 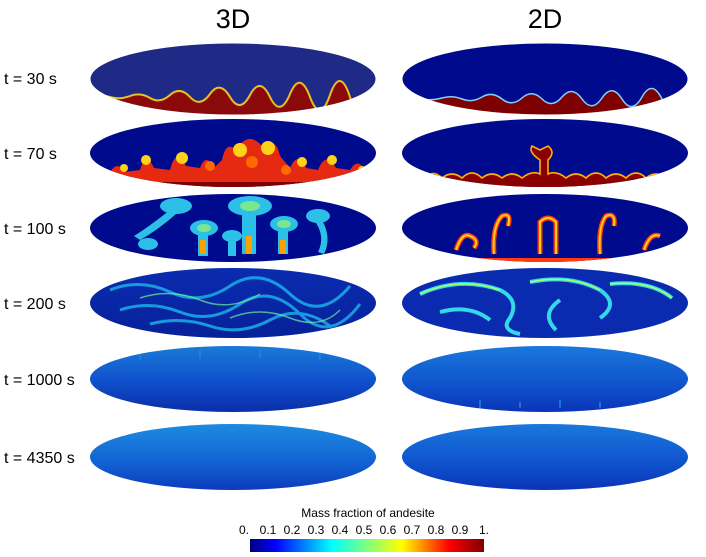 What do you see at coordinates (233, 228) in the screenshot?
I see `panel-3d-t100` at bounding box center [233, 228].